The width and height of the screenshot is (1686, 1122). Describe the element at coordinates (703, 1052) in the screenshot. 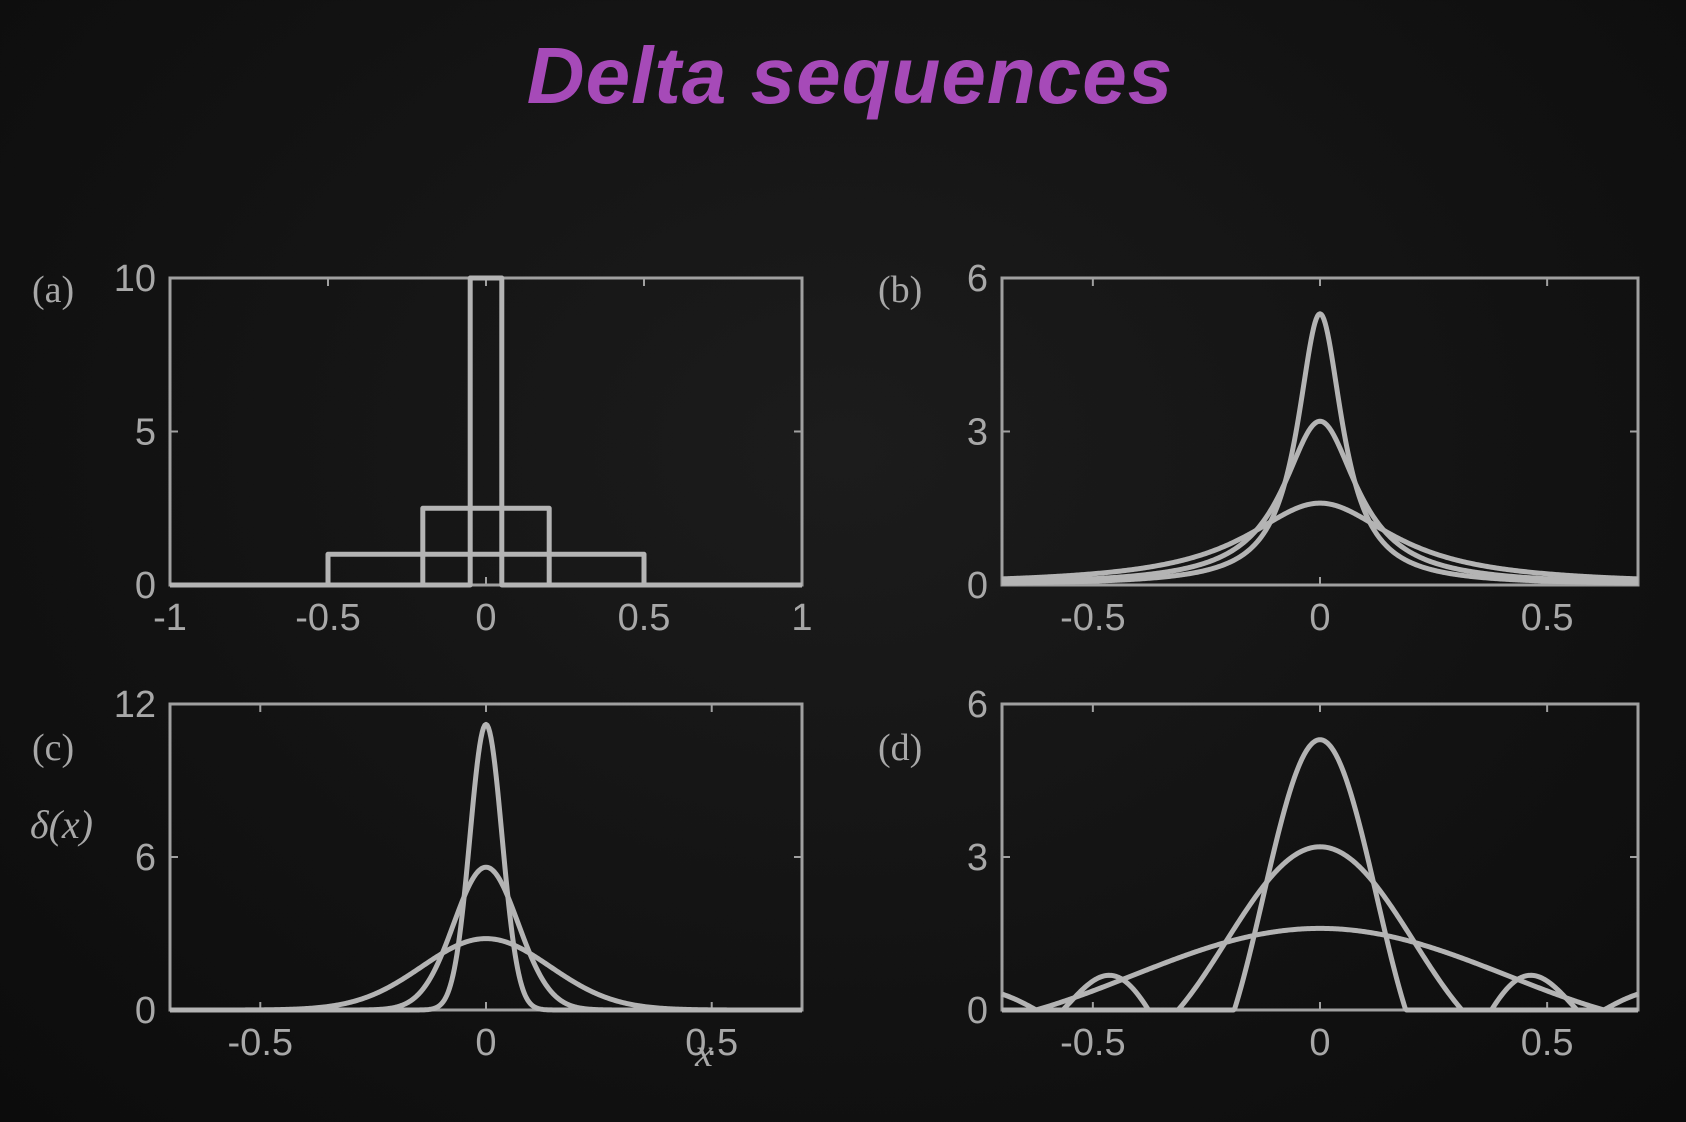

I see `x-axis-label: x` at that location.